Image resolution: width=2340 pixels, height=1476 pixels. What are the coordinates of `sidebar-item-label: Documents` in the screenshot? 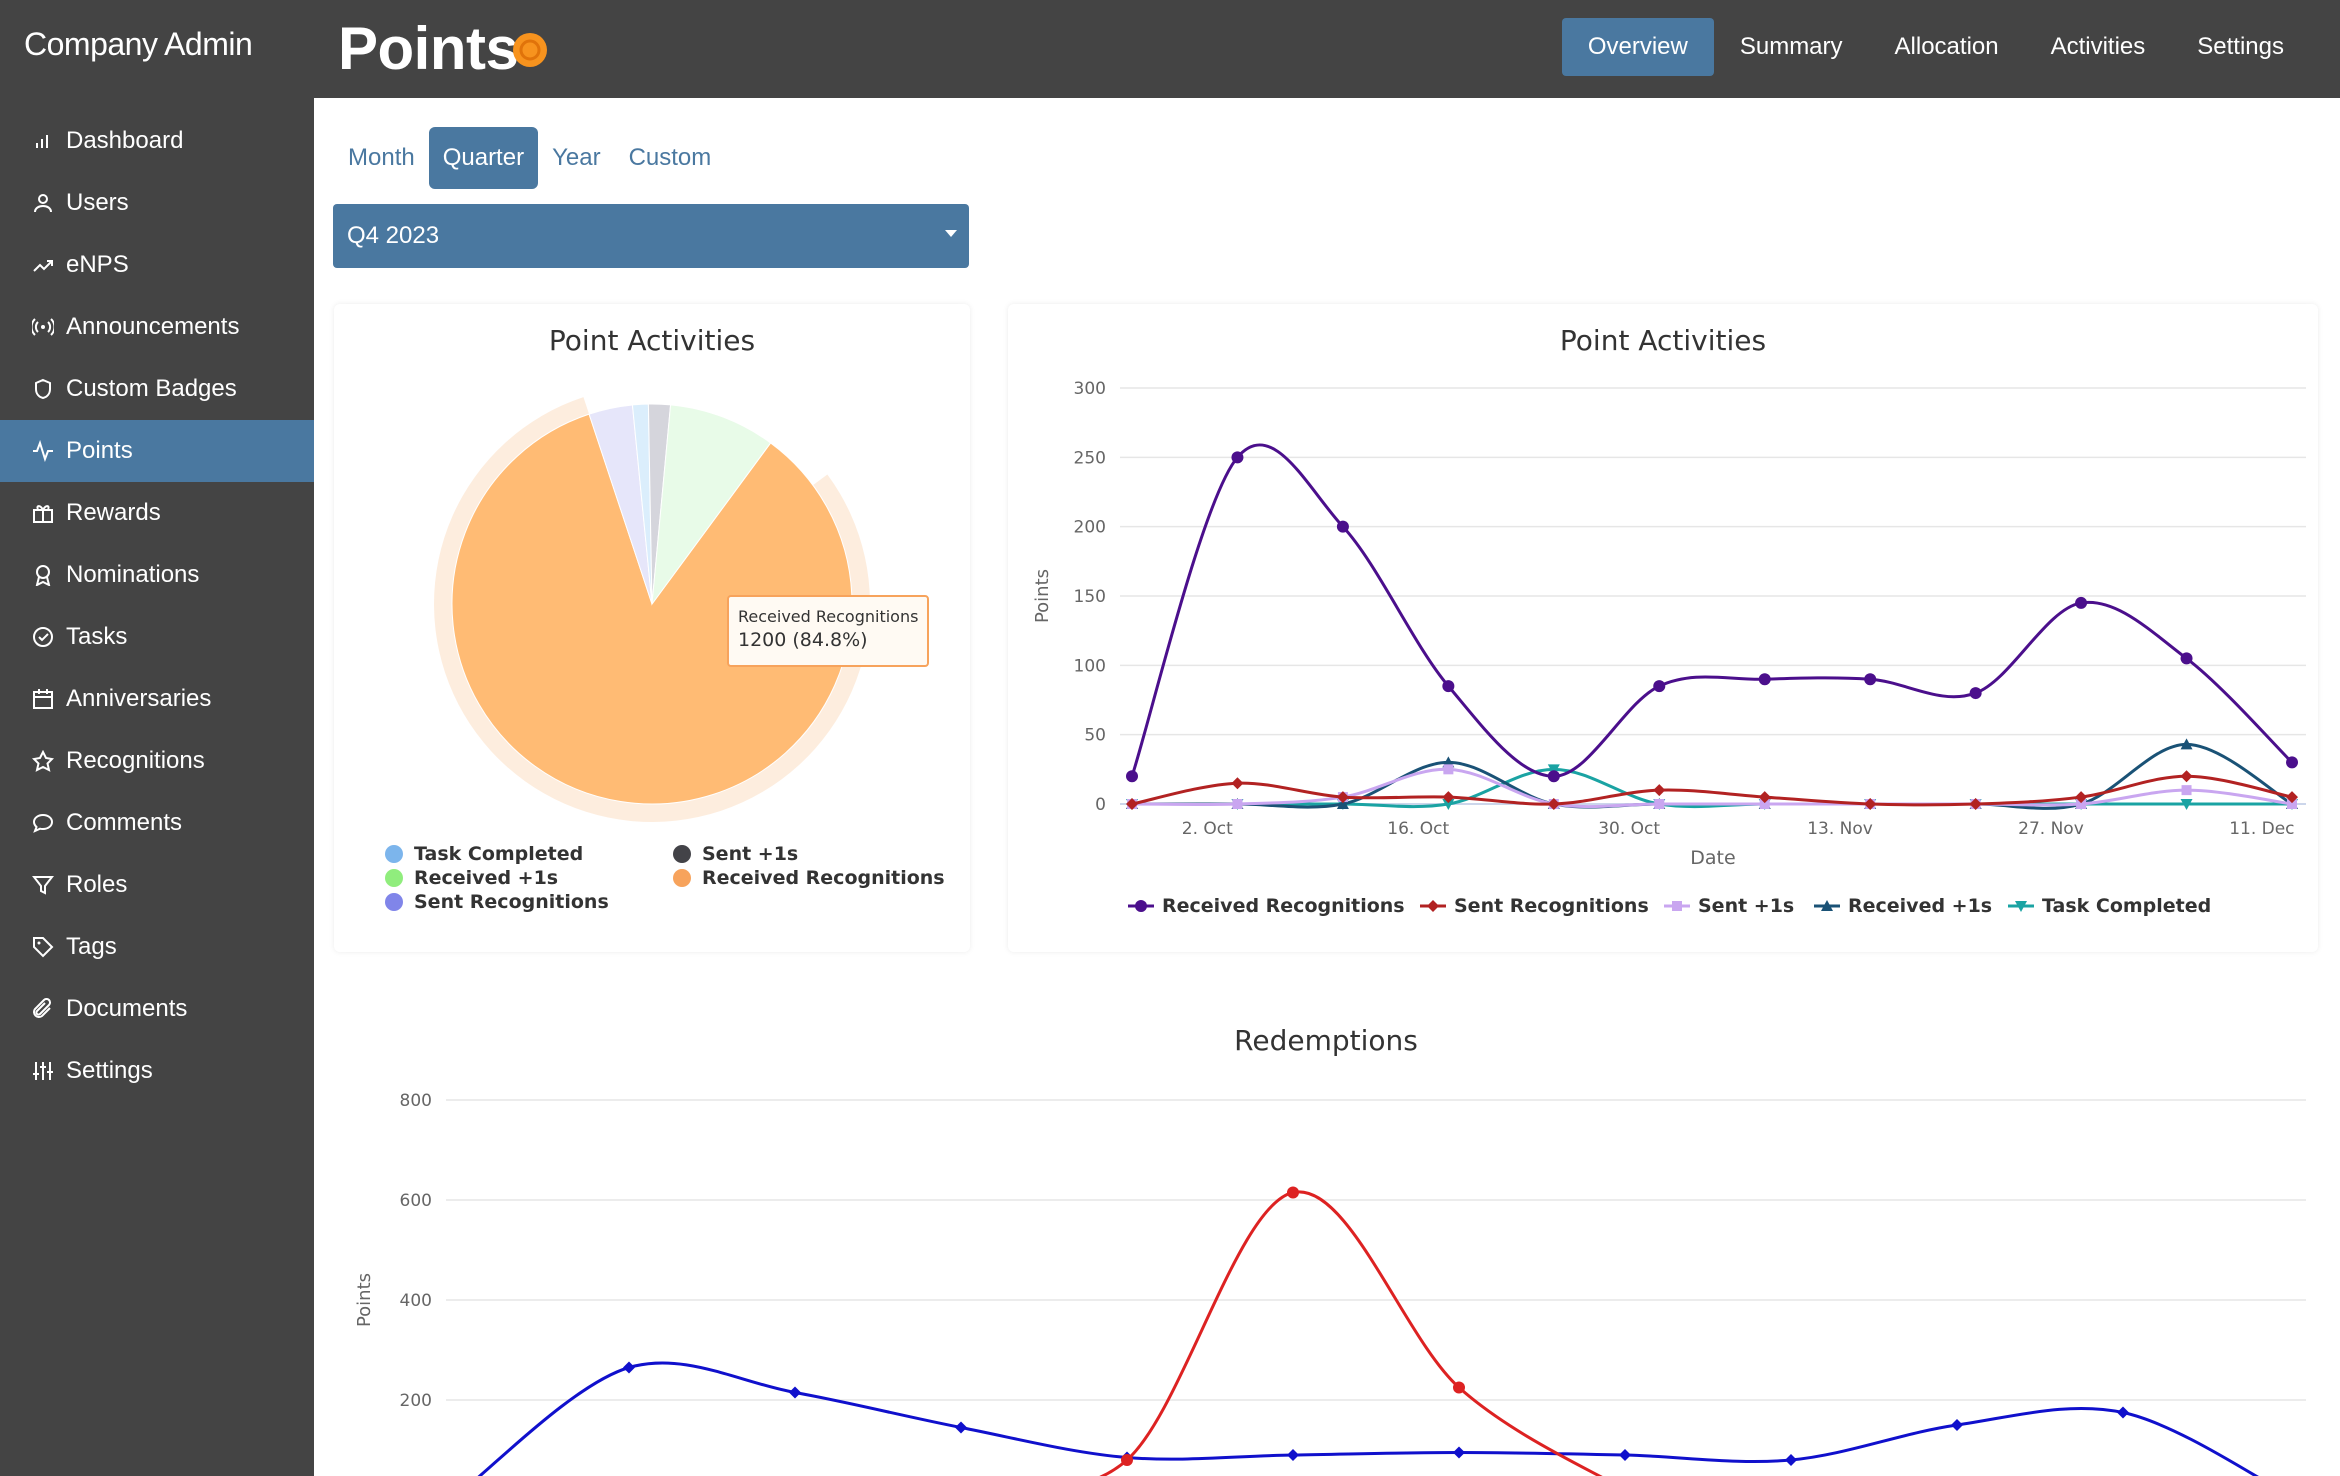 It's located at (127, 1008).